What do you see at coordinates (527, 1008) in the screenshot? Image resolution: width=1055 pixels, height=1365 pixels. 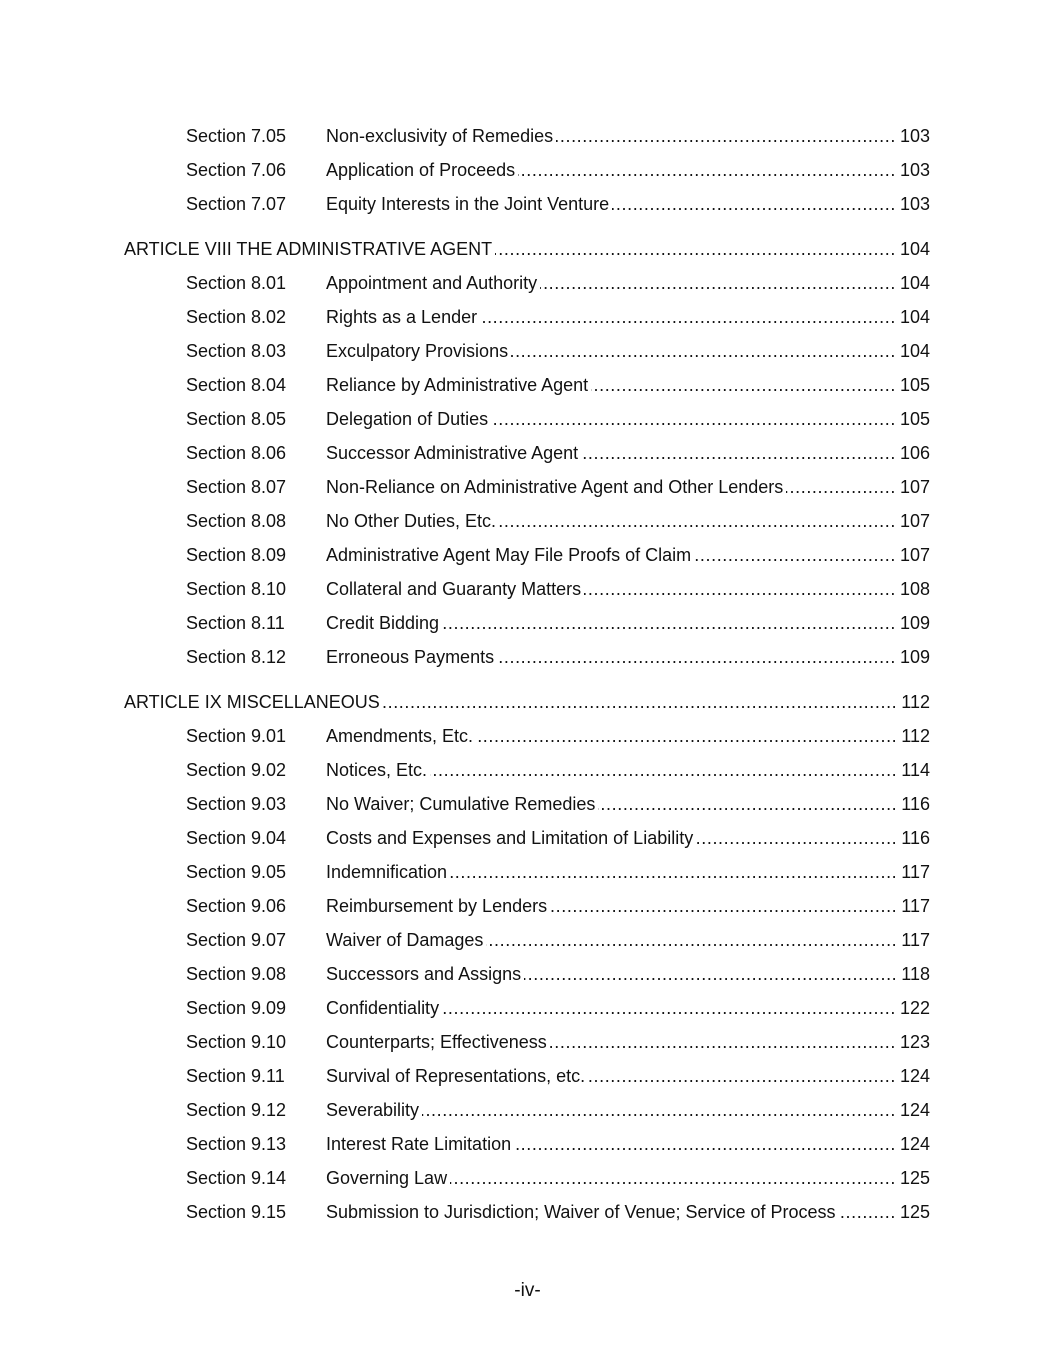 I see `toc-section-entry: Section 9.09 Confidentiality 122` at bounding box center [527, 1008].